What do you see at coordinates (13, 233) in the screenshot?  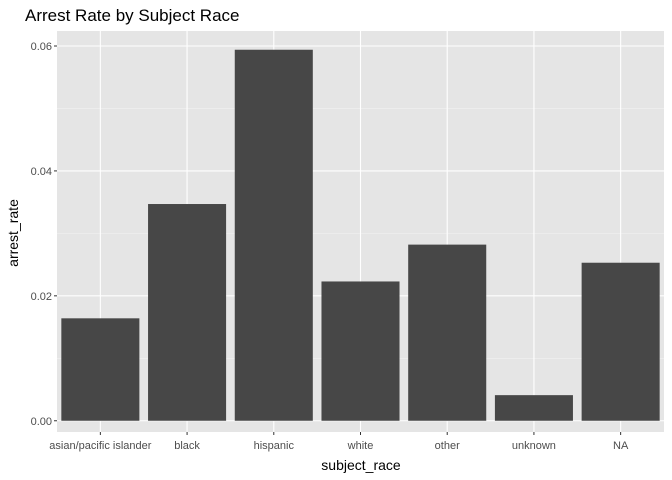 I see `y-axis-title: arrest_rate` at bounding box center [13, 233].